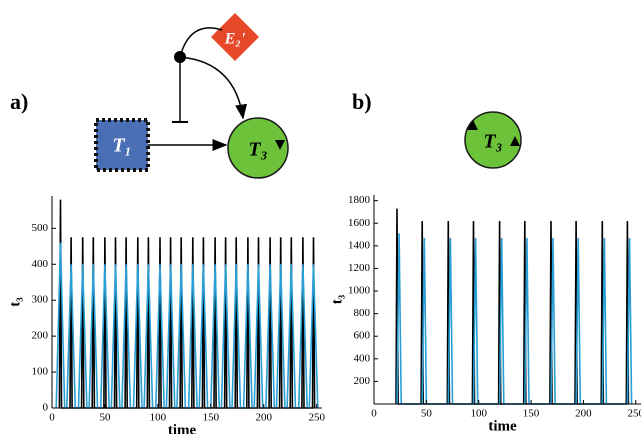 This screenshot has width=641, height=434. I want to click on panel-label: a), so click(19, 101).